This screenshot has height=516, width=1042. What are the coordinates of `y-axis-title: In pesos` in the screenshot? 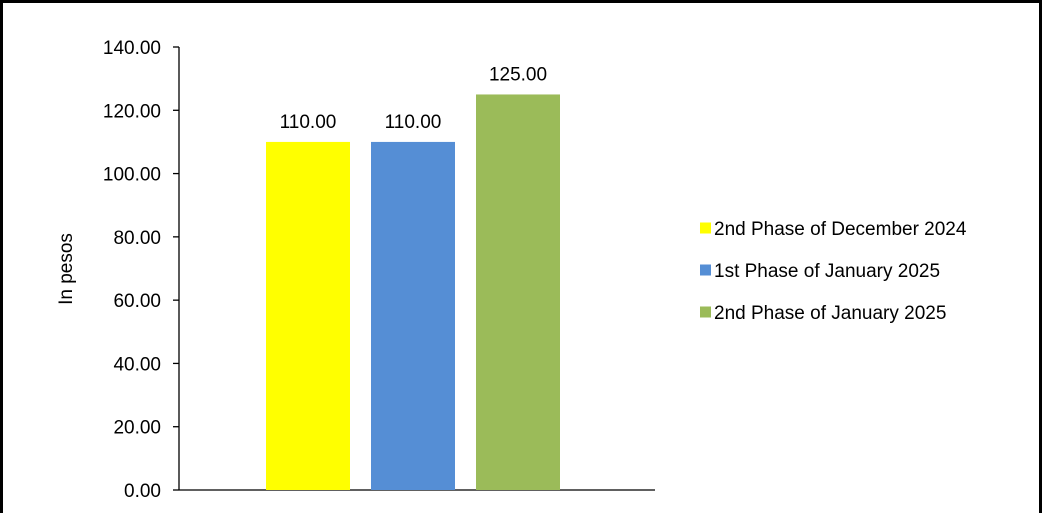 It's located at (66, 269).